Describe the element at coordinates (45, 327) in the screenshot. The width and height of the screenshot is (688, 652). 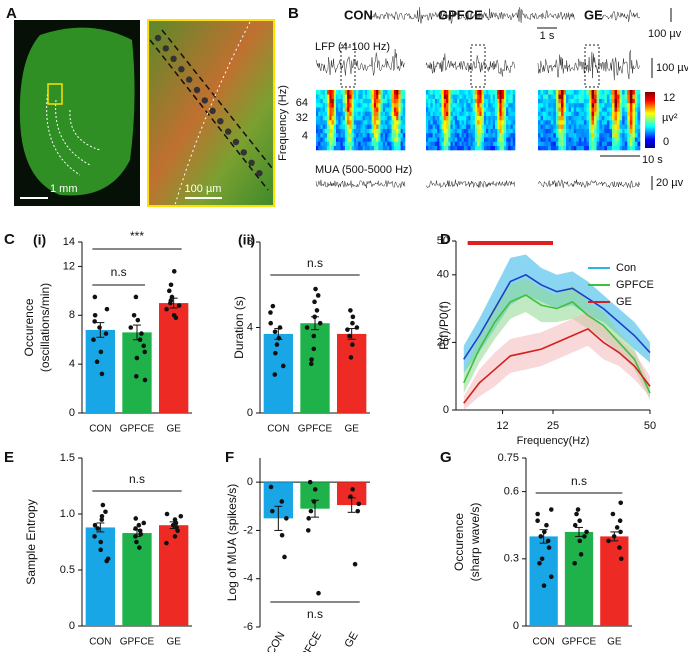
I see `y-axis-label: (oscillations/min)` at that location.